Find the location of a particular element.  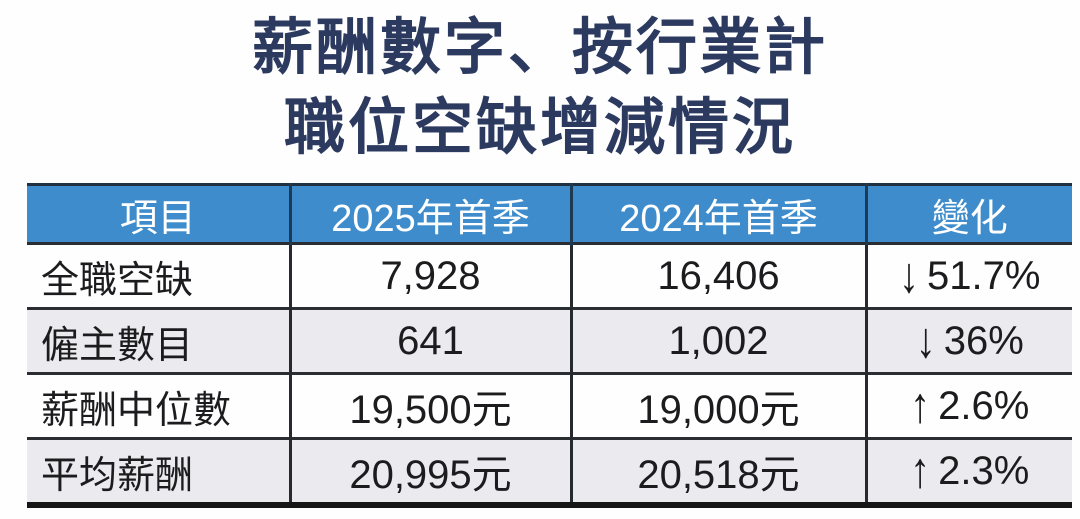

row-change-cell: ↑ 2.3% is located at coordinates (968, 471).